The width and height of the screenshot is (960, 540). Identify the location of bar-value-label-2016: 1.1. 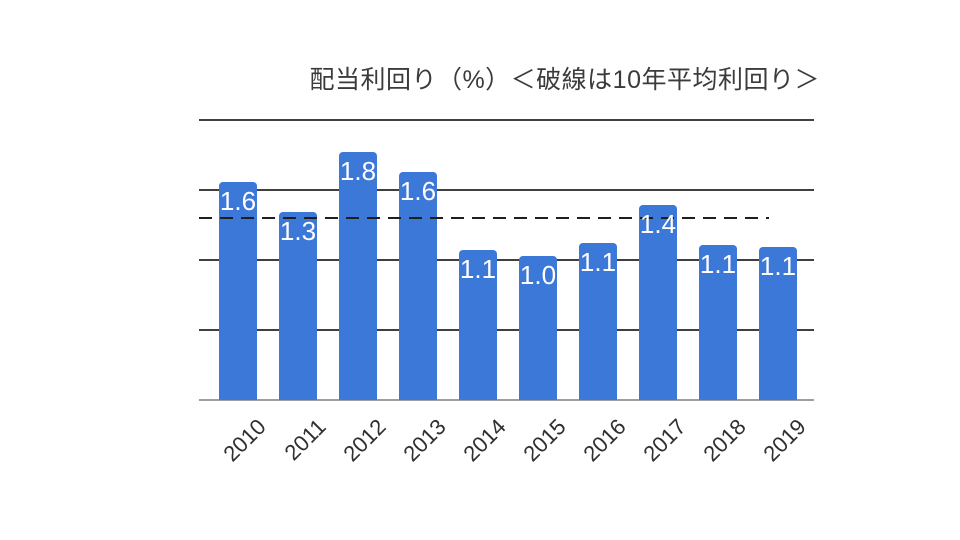
(598, 262).